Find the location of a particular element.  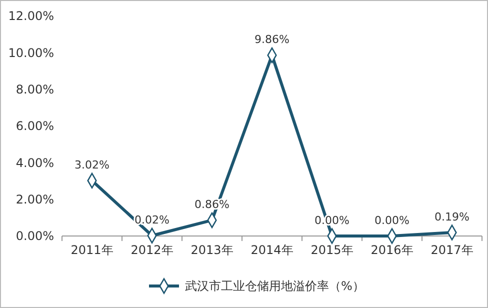

y-tick-label: 4.00% is located at coordinates (35, 163).